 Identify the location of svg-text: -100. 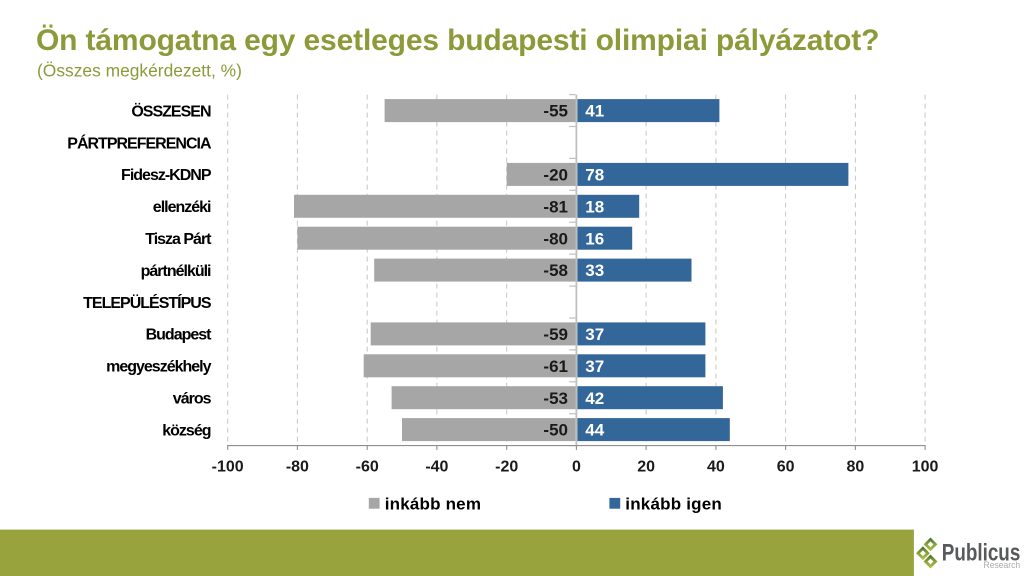
(228, 467).